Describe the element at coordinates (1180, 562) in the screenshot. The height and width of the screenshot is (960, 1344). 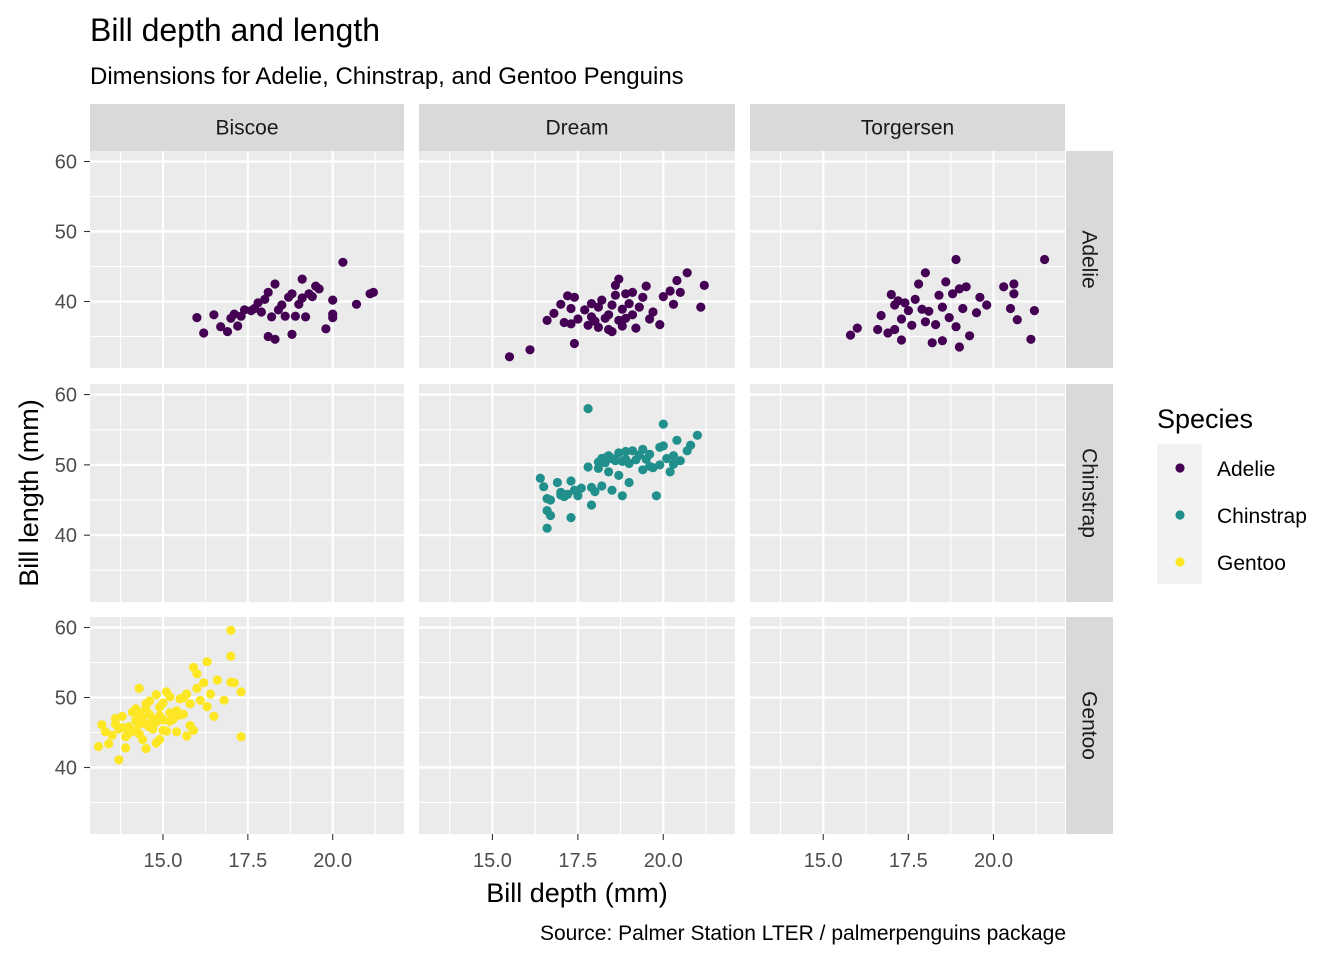
I see `legend-key-gentoo` at that location.